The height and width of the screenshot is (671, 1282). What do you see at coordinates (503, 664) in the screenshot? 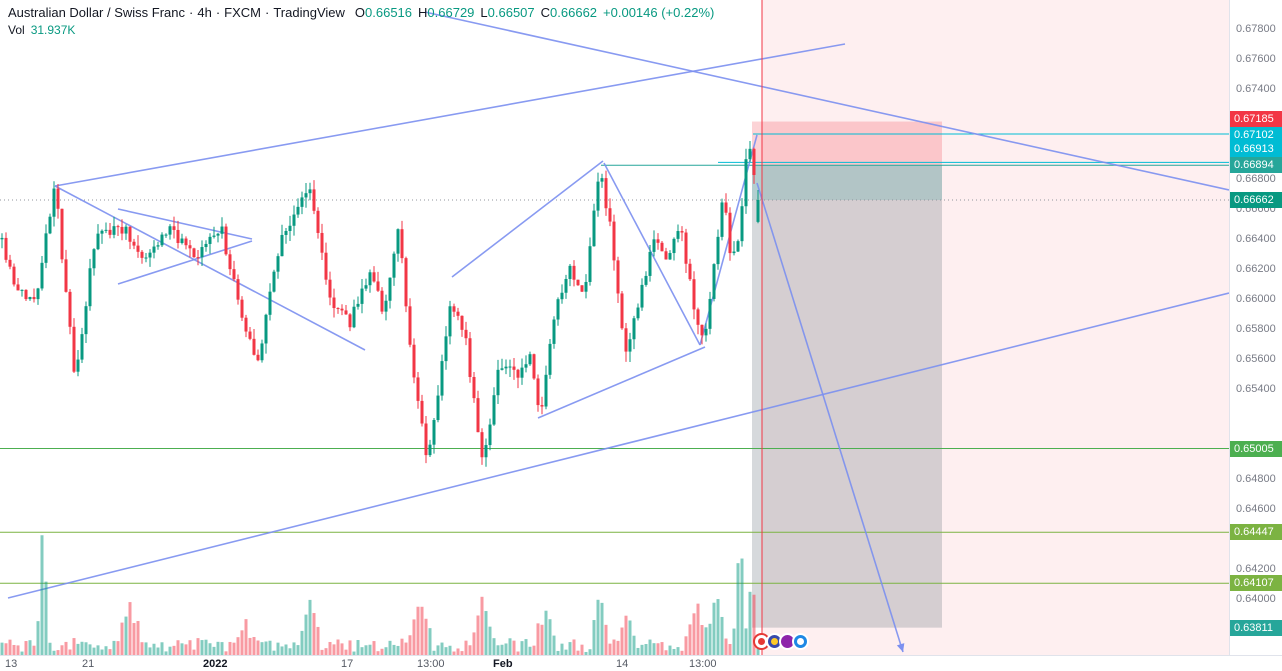
I see `time-tick: Feb` at bounding box center [503, 664].